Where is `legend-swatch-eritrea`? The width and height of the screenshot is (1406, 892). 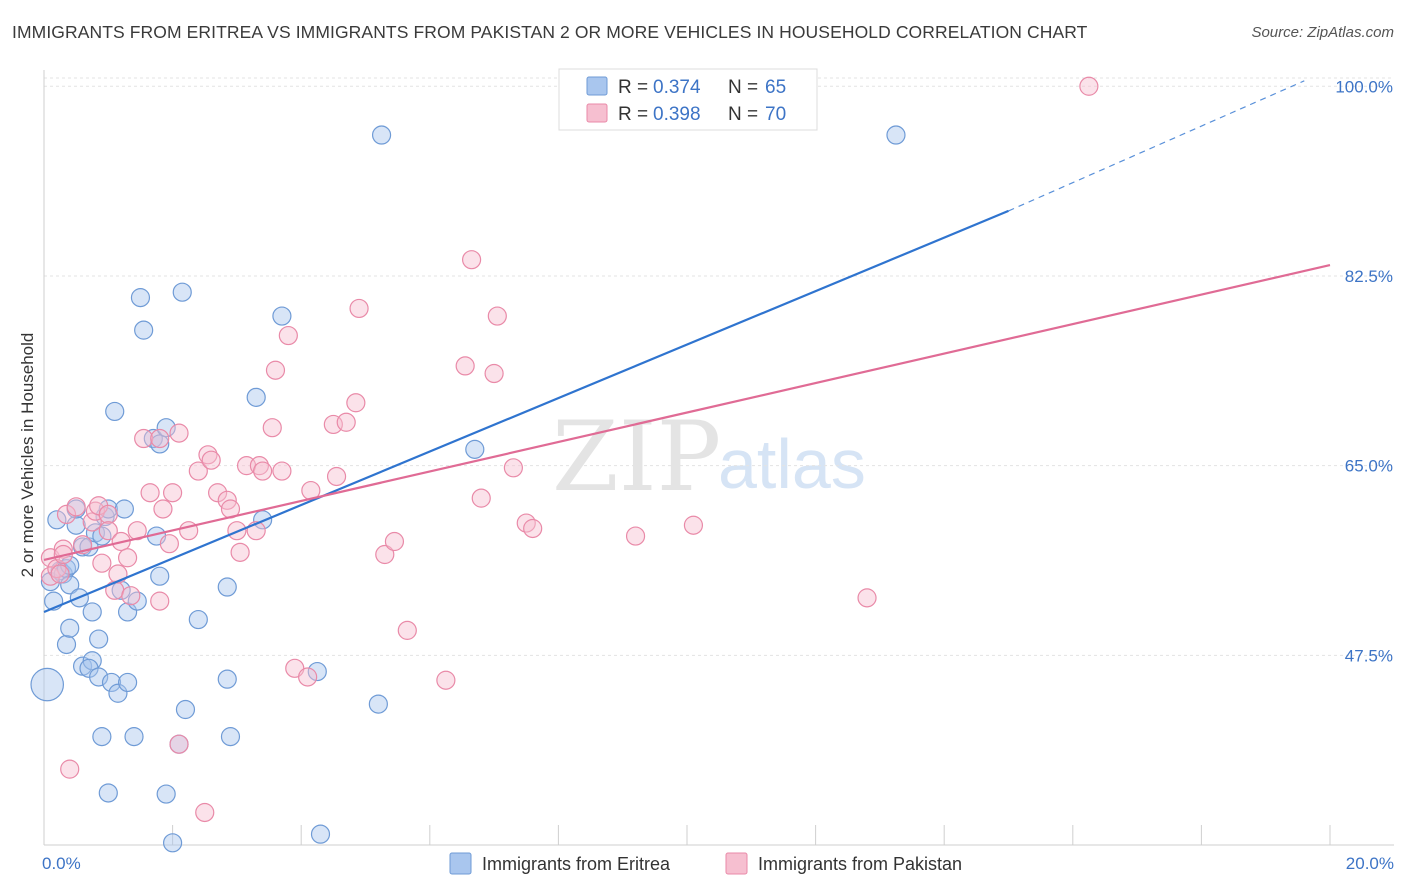 legend-swatch-eritrea is located at coordinates (597, 86).